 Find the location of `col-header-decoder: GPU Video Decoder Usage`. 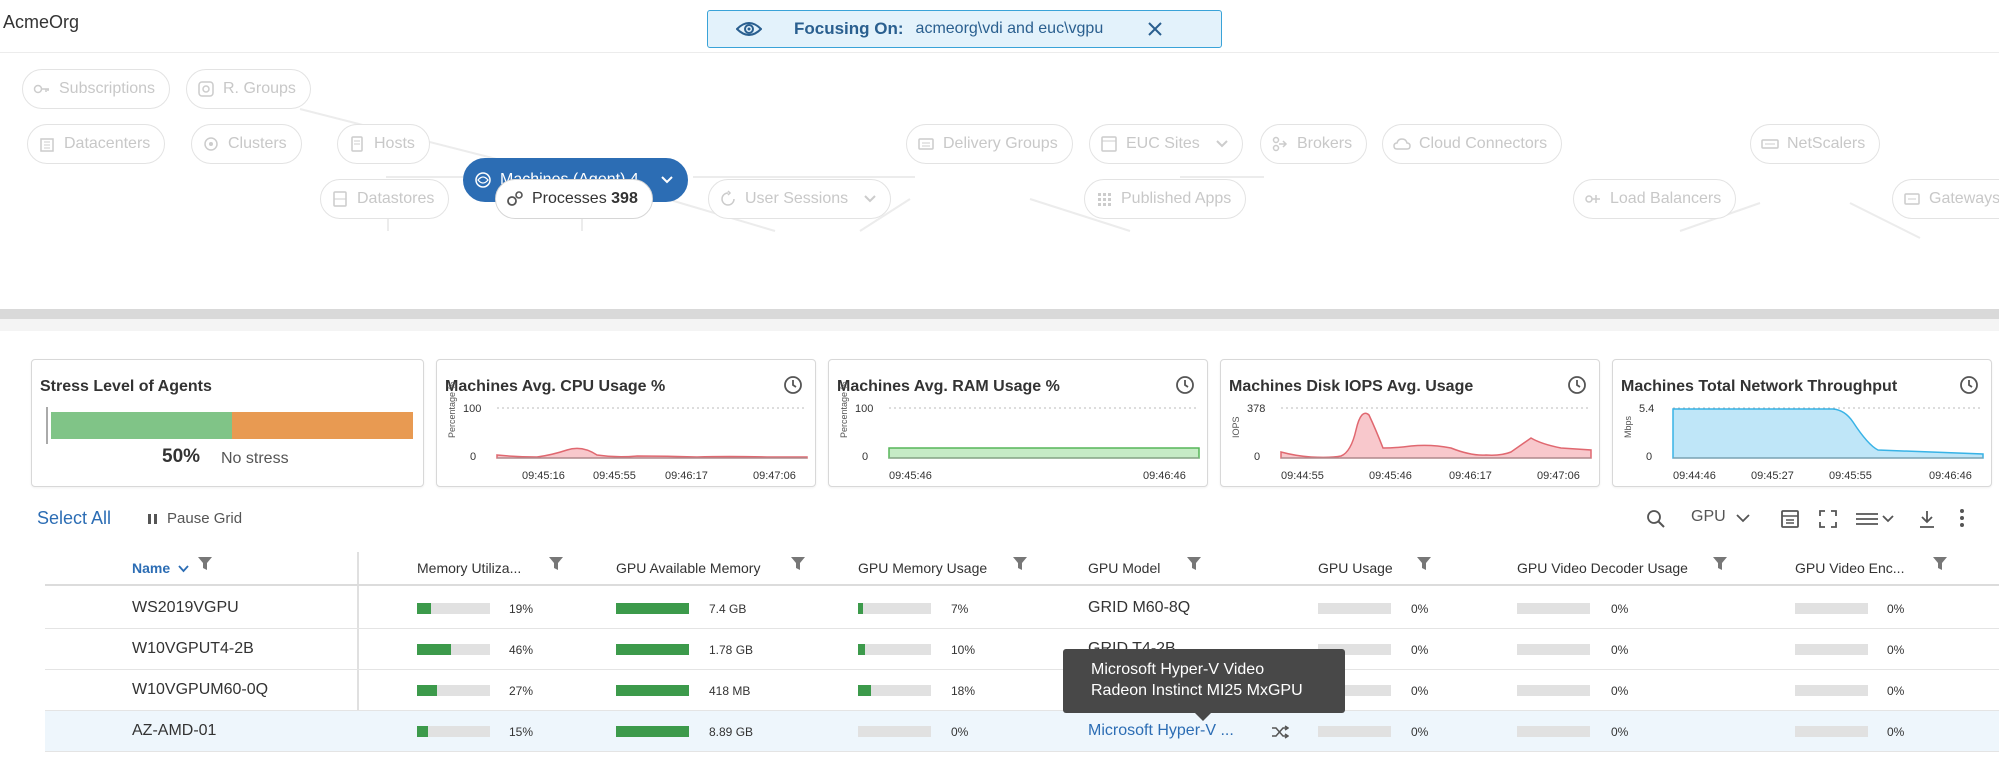

col-header-decoder: GPU Video Decoder Usage is located at coordinates (1602, 568).